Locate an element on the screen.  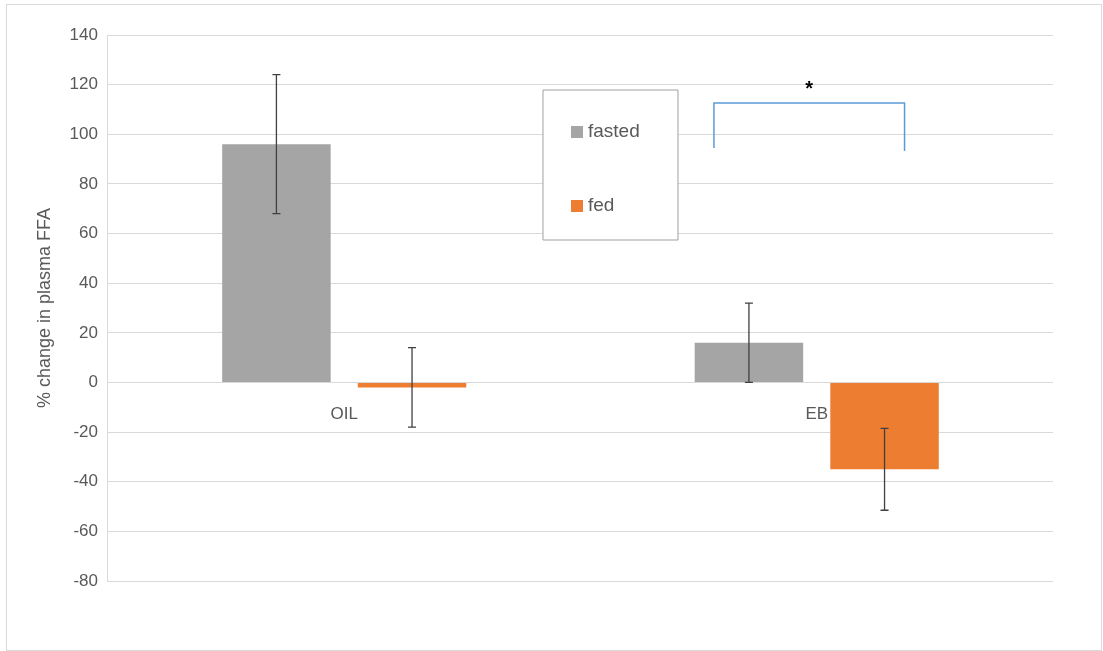
y-tick-label: -20 is located at coordinates (85, 431).